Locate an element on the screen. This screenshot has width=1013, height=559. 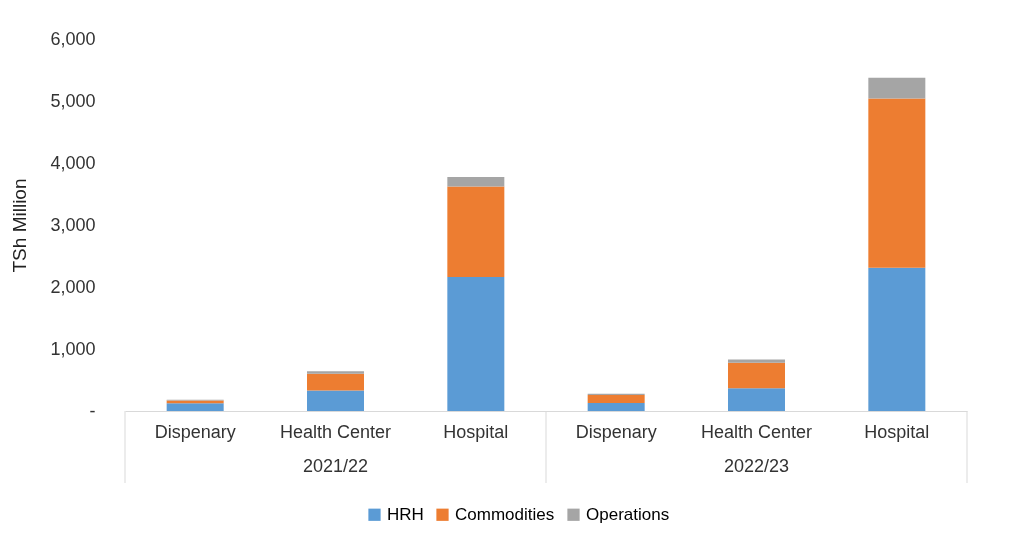
y-axis-title: TSh Million is located at coordinates (20, 225).